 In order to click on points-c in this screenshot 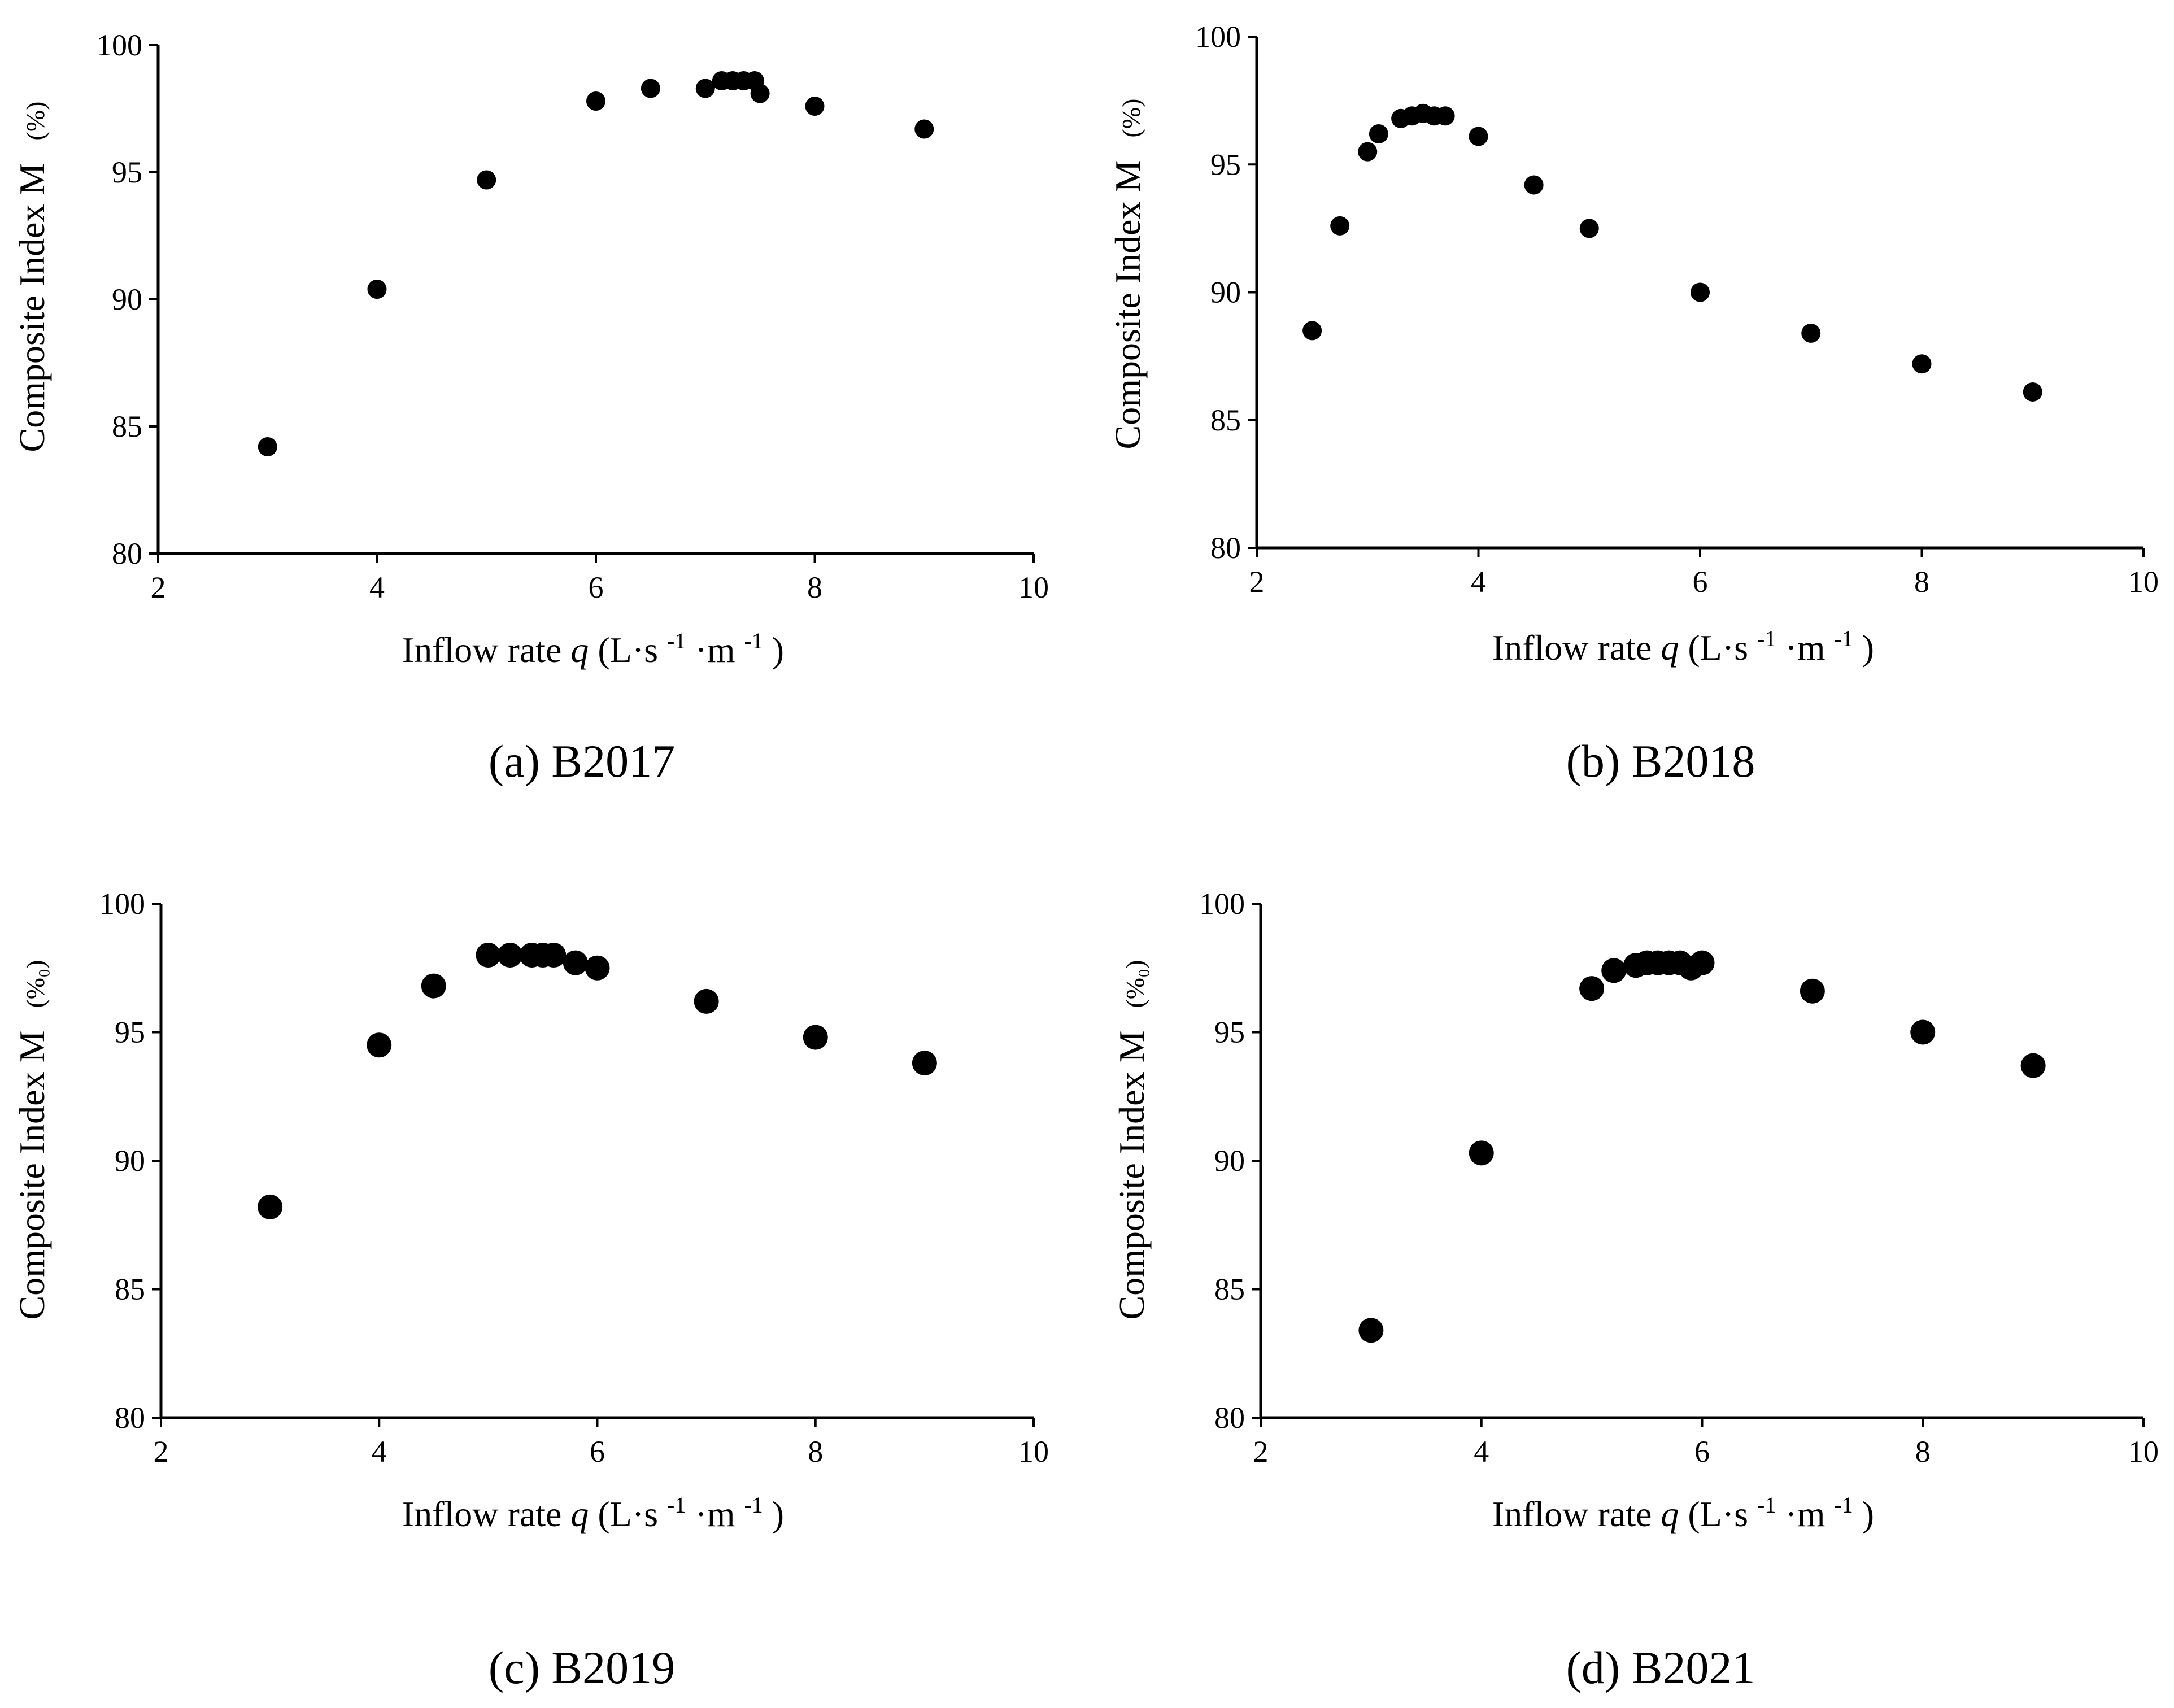, I will do `click(597, 1081)`.